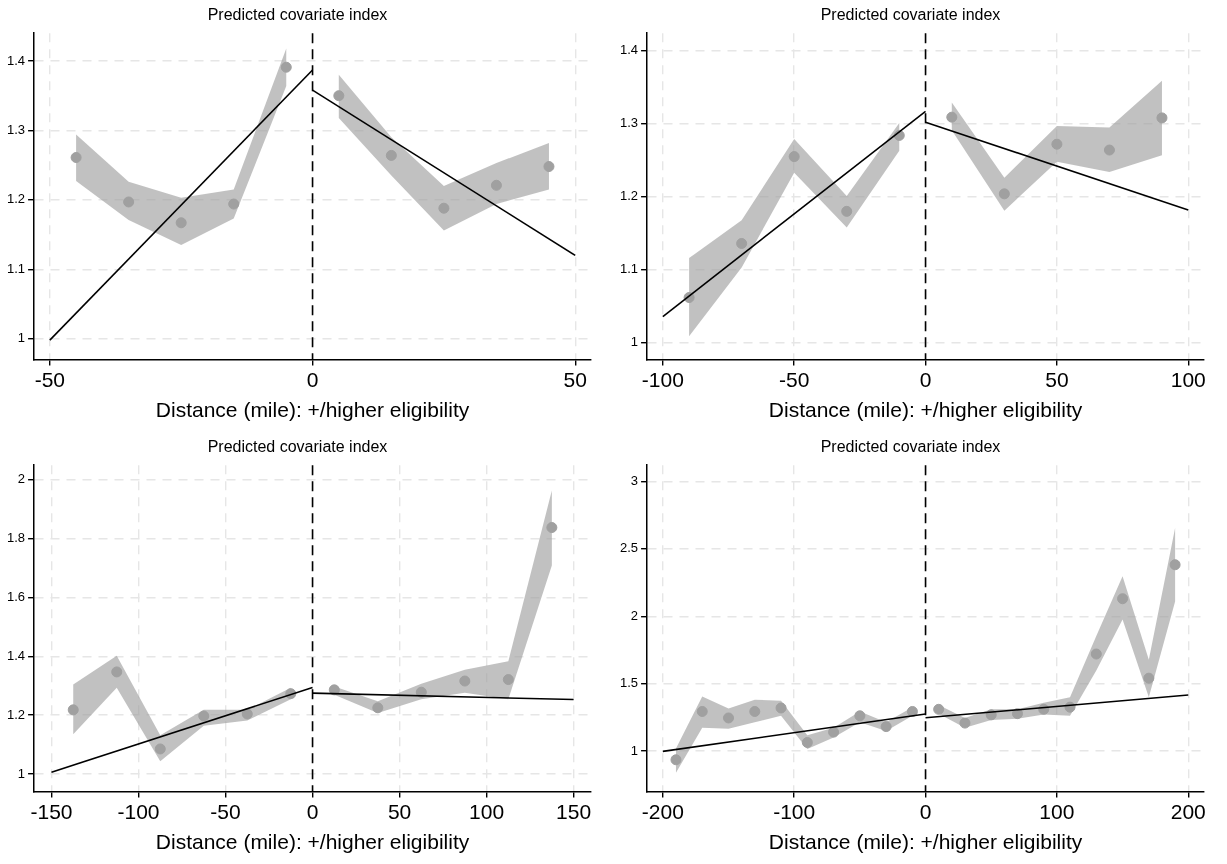 This screenshot has width=1227, height=864. I want to click on x-tick-label: -200, so click(662, 811).